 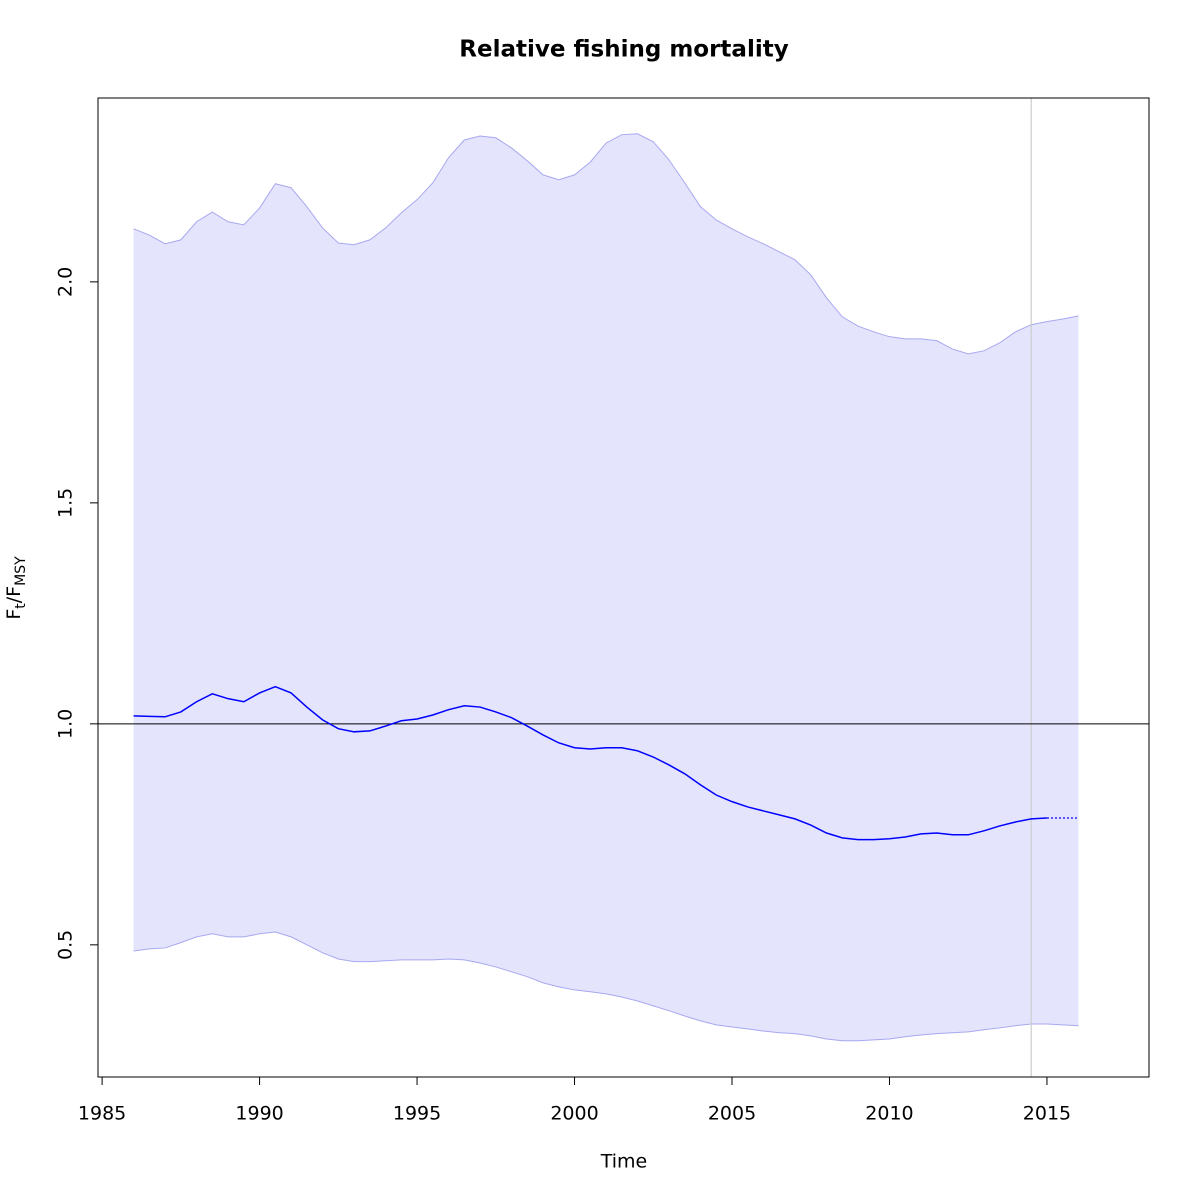 I want to click on y-axis-label-part: /F, so click(x=14, y=594).